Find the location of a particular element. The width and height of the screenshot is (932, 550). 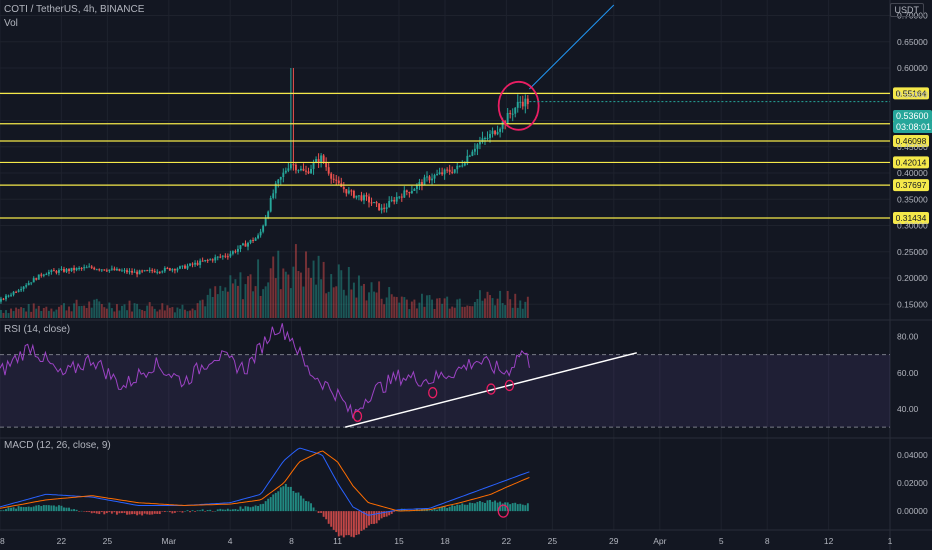

macd-line is located at coordinates (265, 481).